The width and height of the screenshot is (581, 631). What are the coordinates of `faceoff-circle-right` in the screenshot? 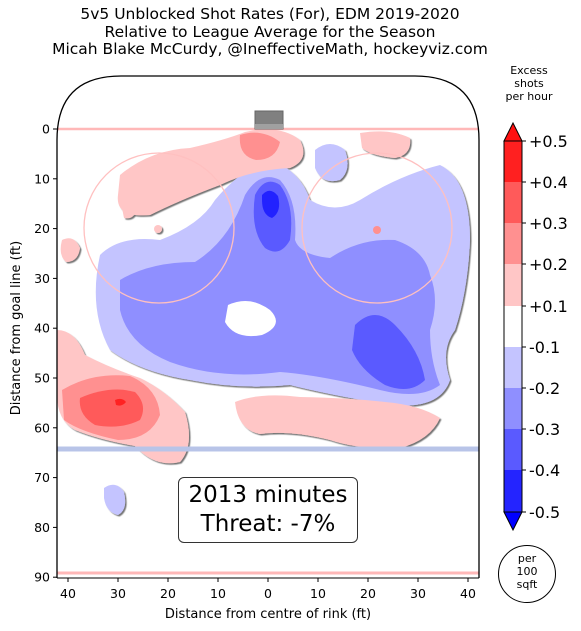 It's located at (377, 228).